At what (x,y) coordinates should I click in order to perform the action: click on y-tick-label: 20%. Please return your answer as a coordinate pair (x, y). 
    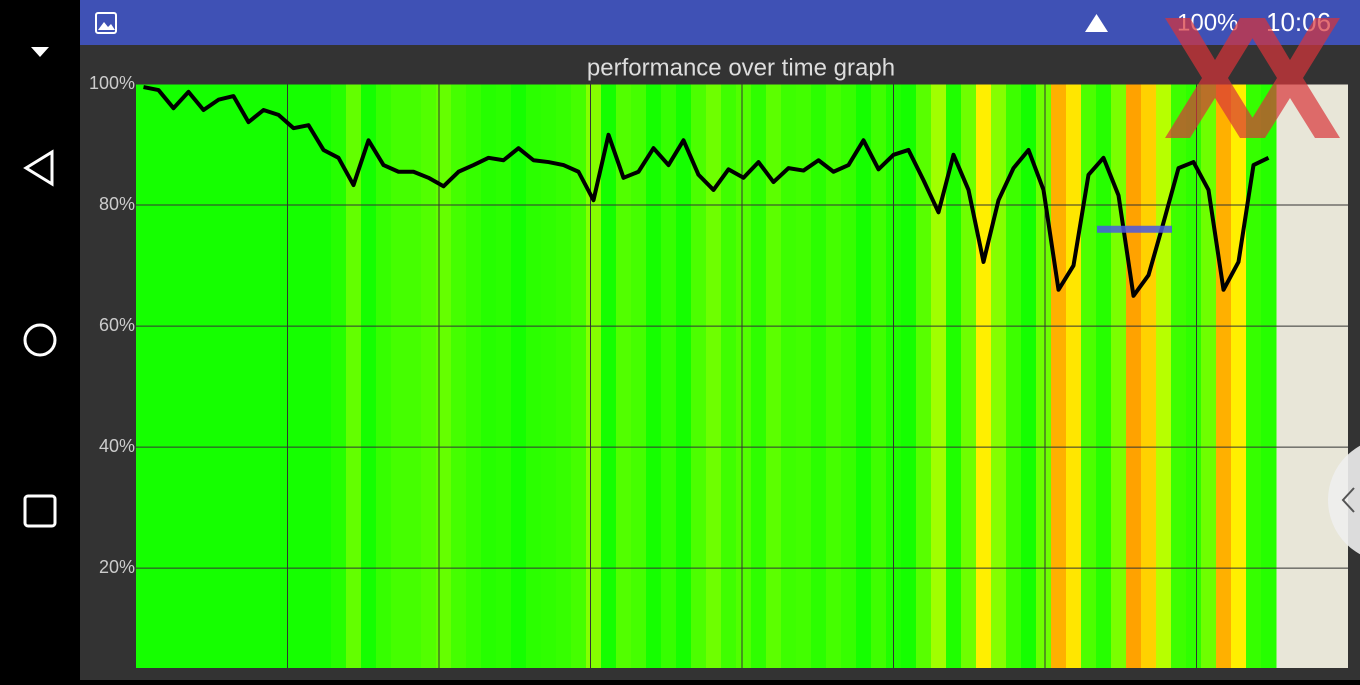
    Looking at the image, I should click on (117, 567).